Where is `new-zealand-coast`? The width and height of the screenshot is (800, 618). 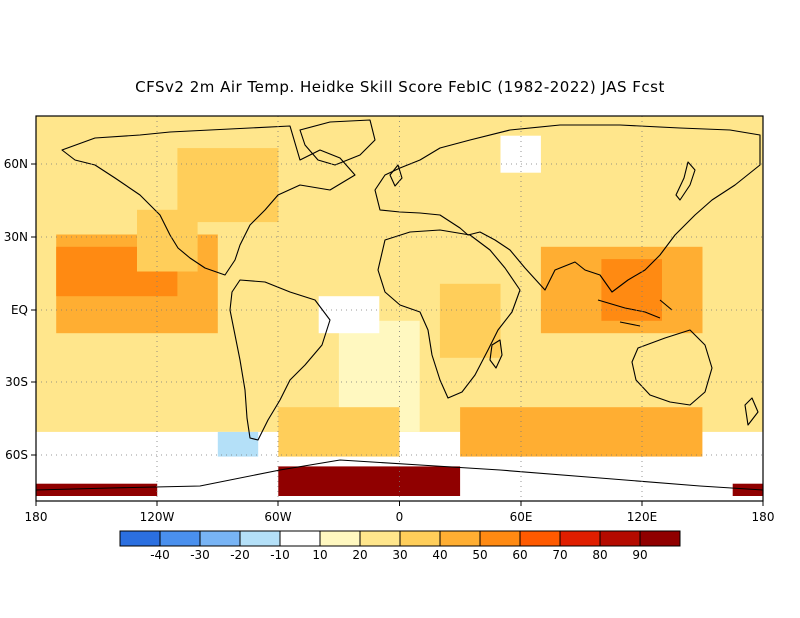
new-zealand-coast is located at coordinates (751, 411).